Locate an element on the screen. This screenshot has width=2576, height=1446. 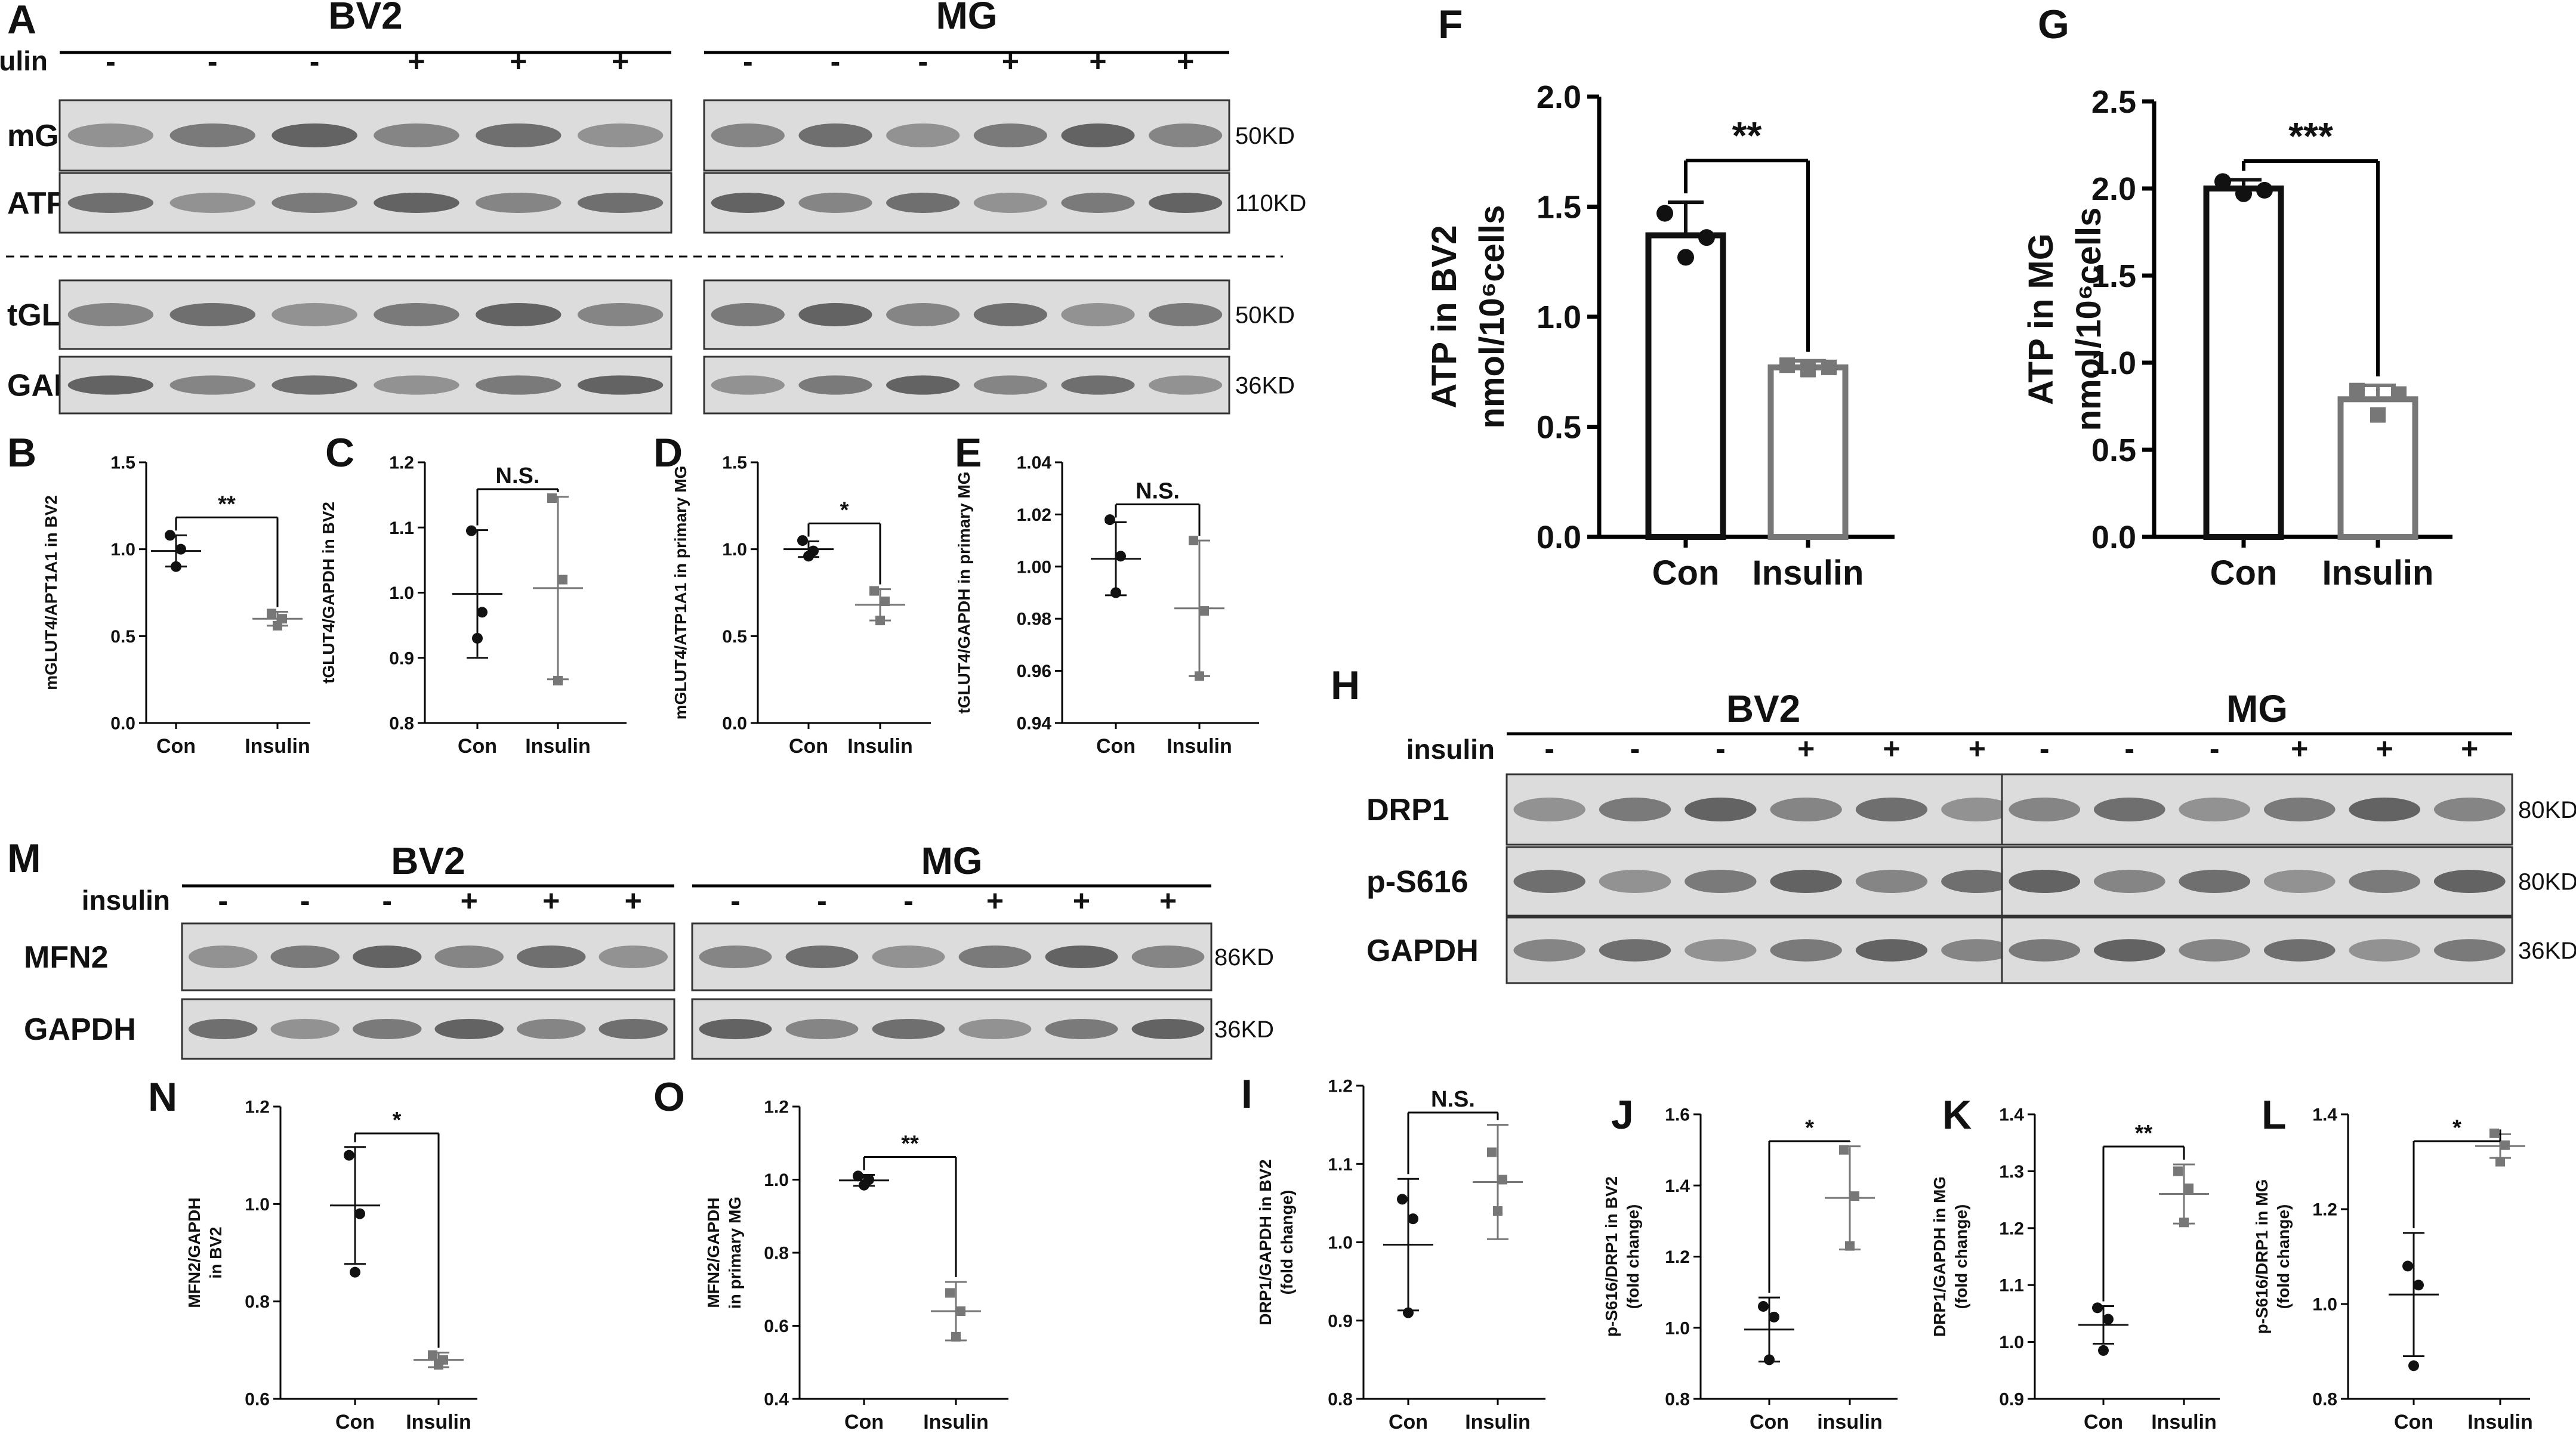
y-tick-label: 1.2 is located at coordinates (1678, 1257).